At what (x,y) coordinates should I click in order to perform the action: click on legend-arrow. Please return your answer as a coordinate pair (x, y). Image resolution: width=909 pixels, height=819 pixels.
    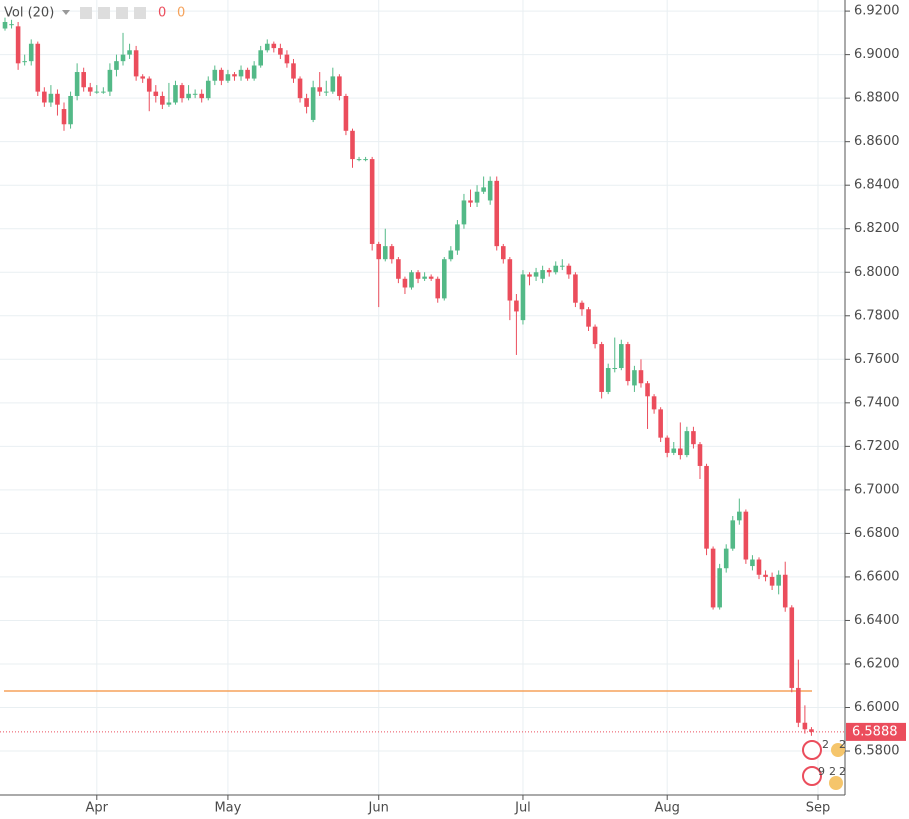
    Looking at the image, I should click on (66, 12).